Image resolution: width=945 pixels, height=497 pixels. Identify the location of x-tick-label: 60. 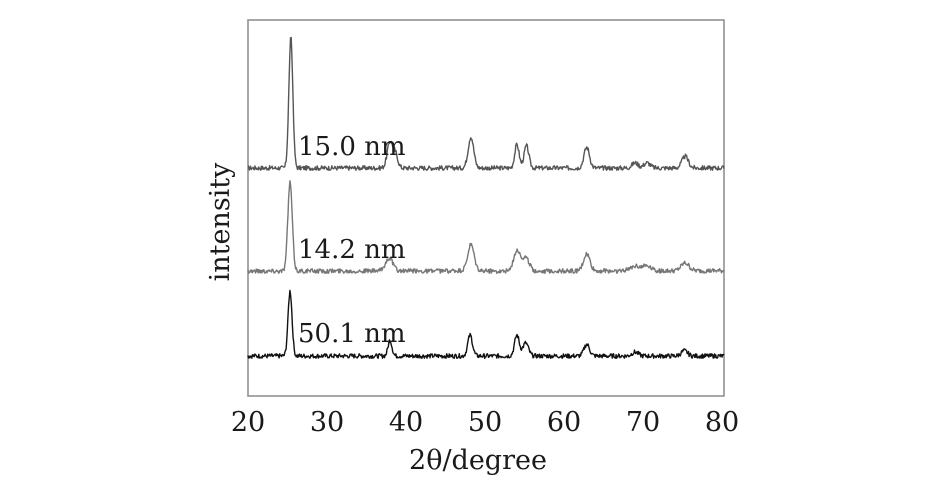
(564, 422).